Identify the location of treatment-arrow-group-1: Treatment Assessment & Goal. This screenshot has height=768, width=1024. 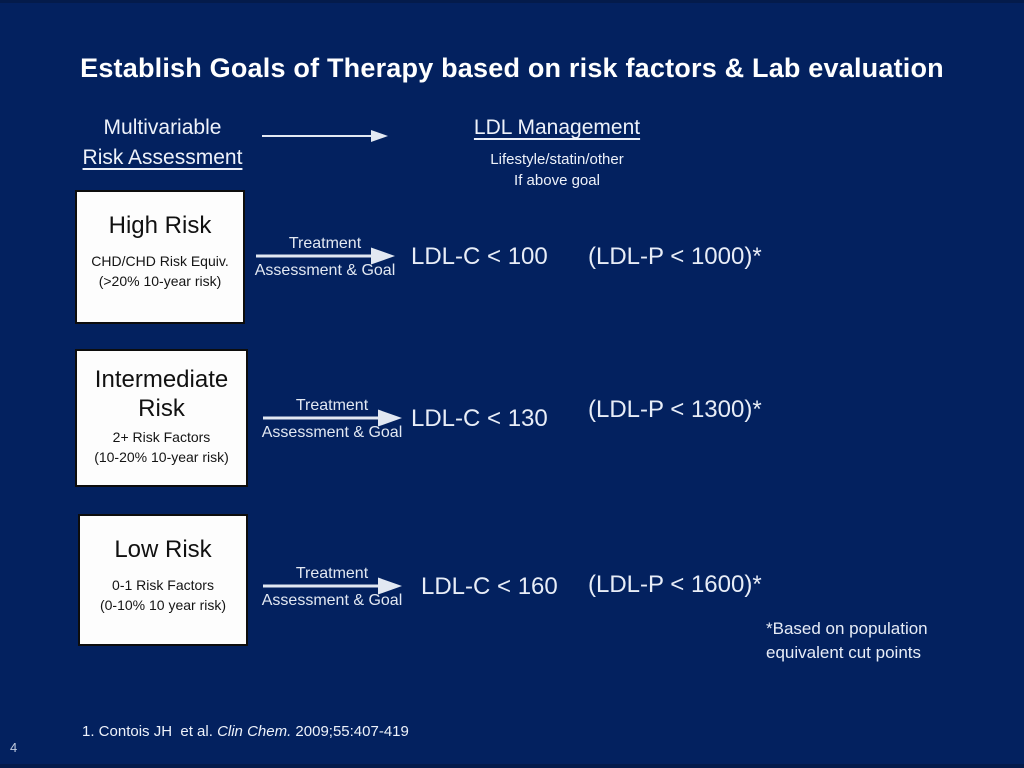
(325, 257).